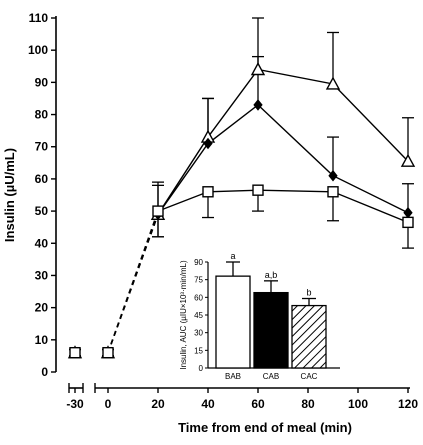  Describe the element at coordinates (42, 115) in the screenshot. I see `y-tick-label: 80` at that location.